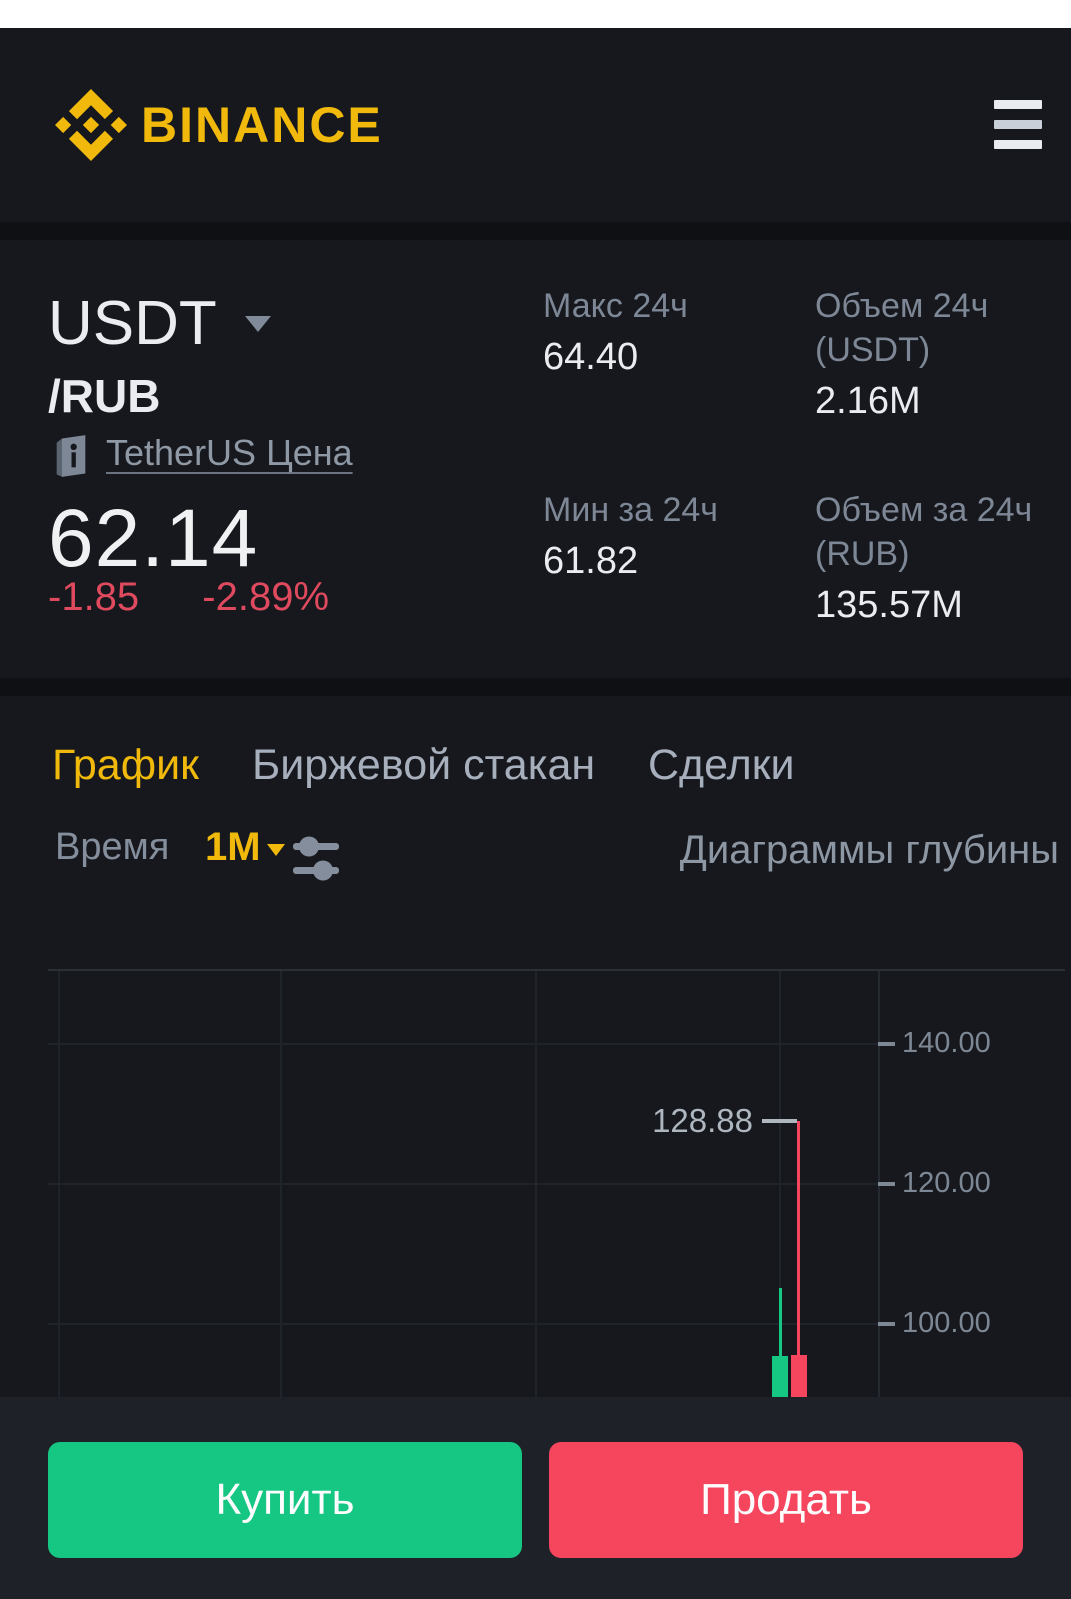  What do you see at coordinates (946, 1043) in the screenshot?
I see `axis-label: 140.00` at bounding box center [946, 1043].